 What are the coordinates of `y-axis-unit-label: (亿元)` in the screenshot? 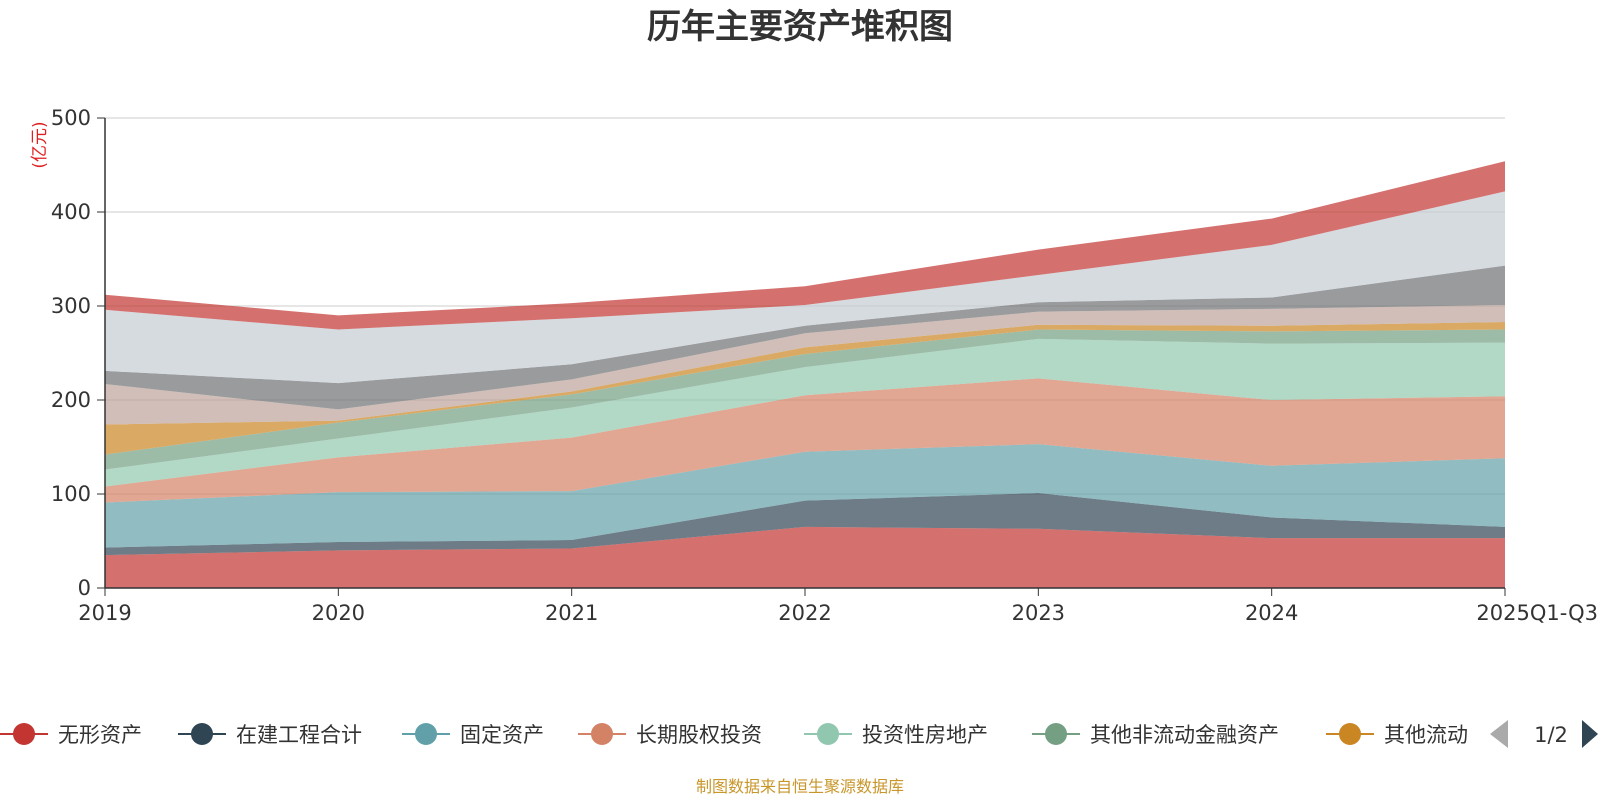 It's located at (40, 144).